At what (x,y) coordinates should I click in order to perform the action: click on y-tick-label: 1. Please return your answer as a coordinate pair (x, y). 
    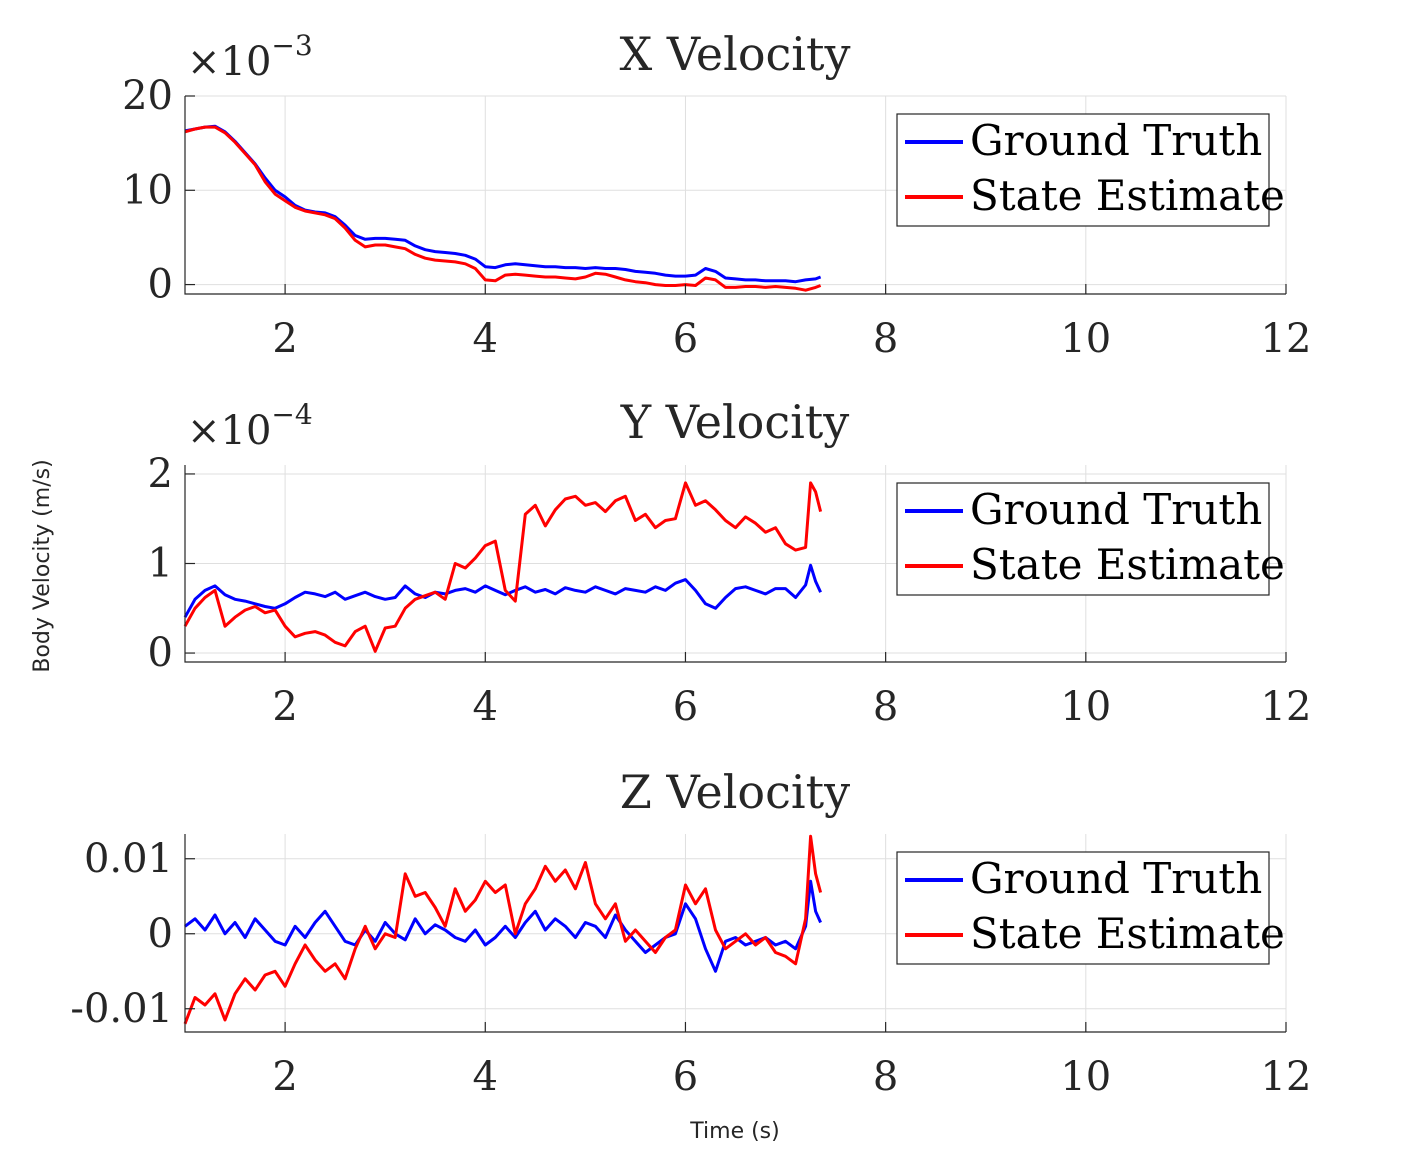
    Looking at the image, I should click on (160, 564).